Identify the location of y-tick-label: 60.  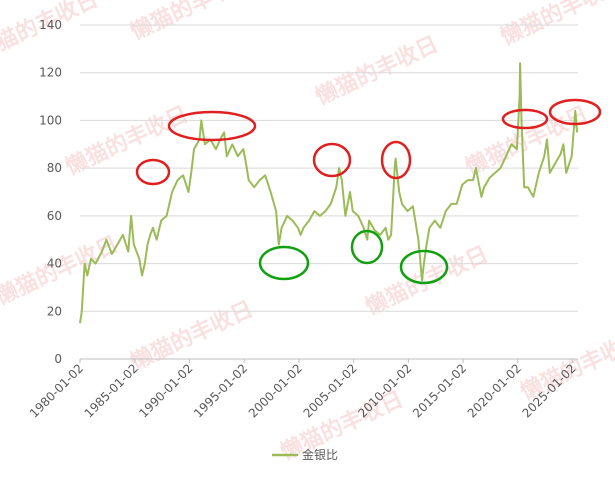
(54, 216).